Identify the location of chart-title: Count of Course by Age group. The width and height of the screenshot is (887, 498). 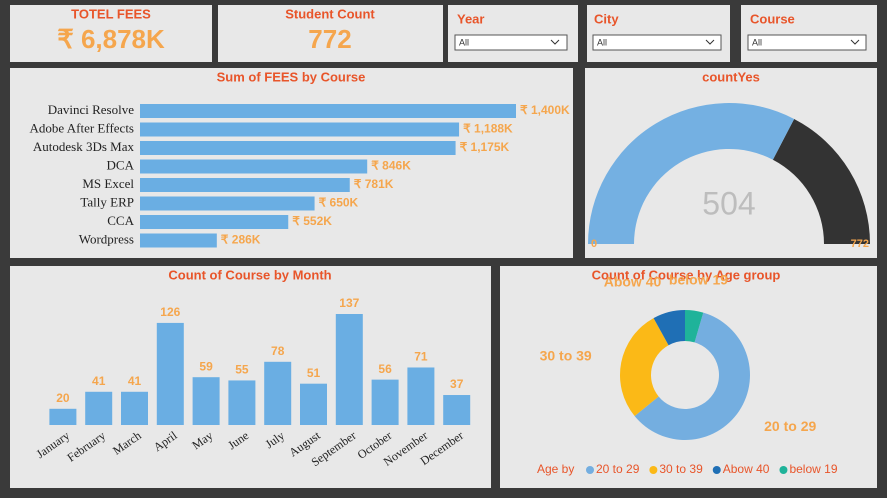
(686, 274).